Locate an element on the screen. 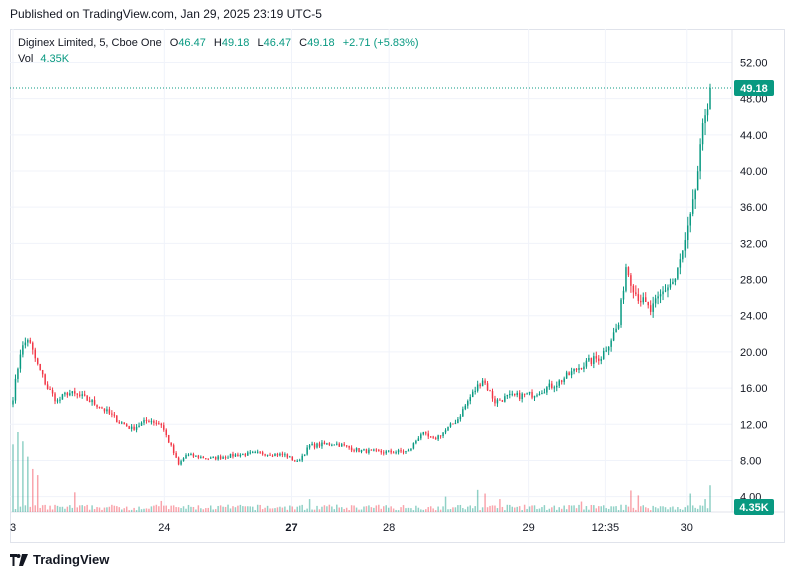  price-tick-label: 32.00 is located at coordinates (754, 244).